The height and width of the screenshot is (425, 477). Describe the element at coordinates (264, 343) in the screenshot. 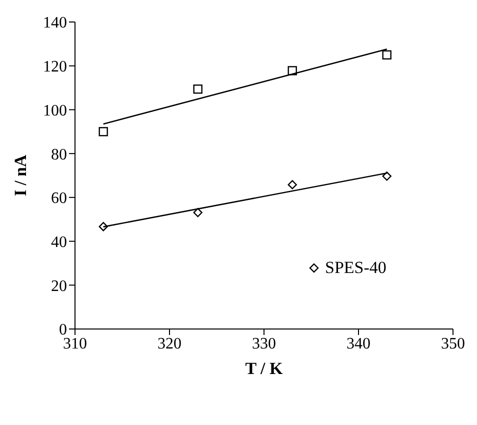

I see `x-tick-label: 330` at that location.